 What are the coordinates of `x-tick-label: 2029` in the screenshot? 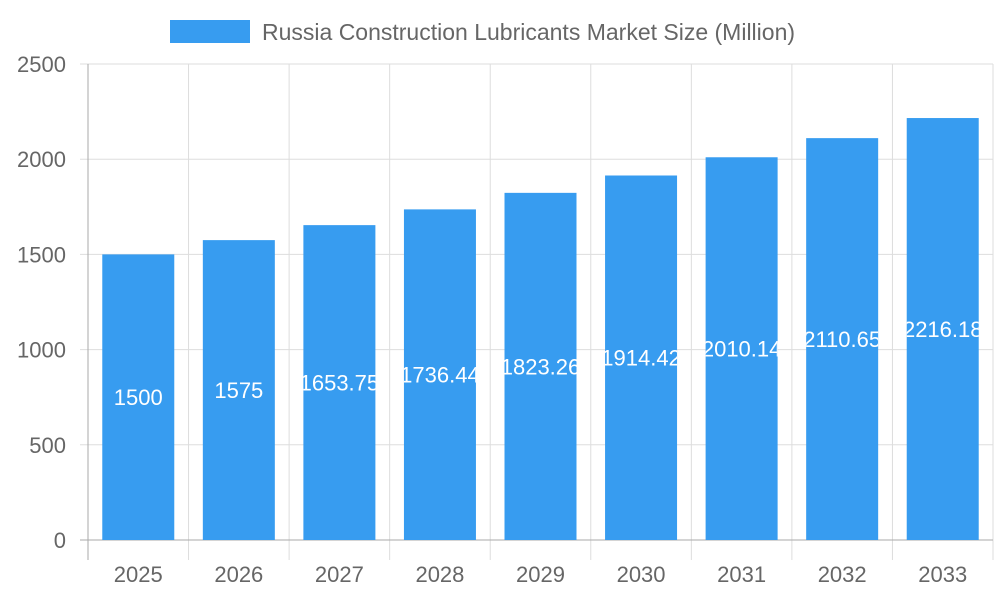 It's located at (540, 574).